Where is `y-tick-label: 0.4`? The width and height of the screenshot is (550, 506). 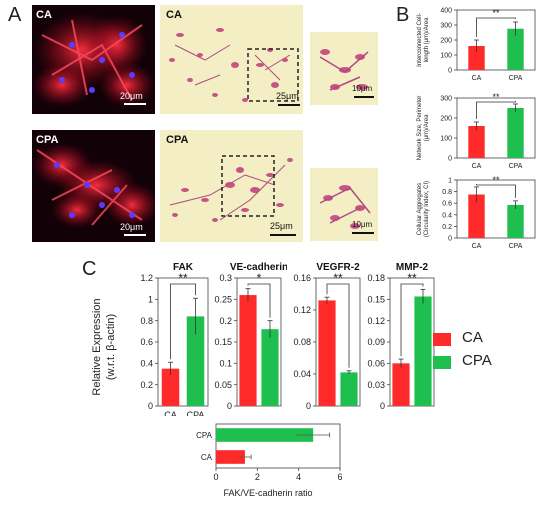 y-tick-label: 0.4 is located at coordinates (447, 215).